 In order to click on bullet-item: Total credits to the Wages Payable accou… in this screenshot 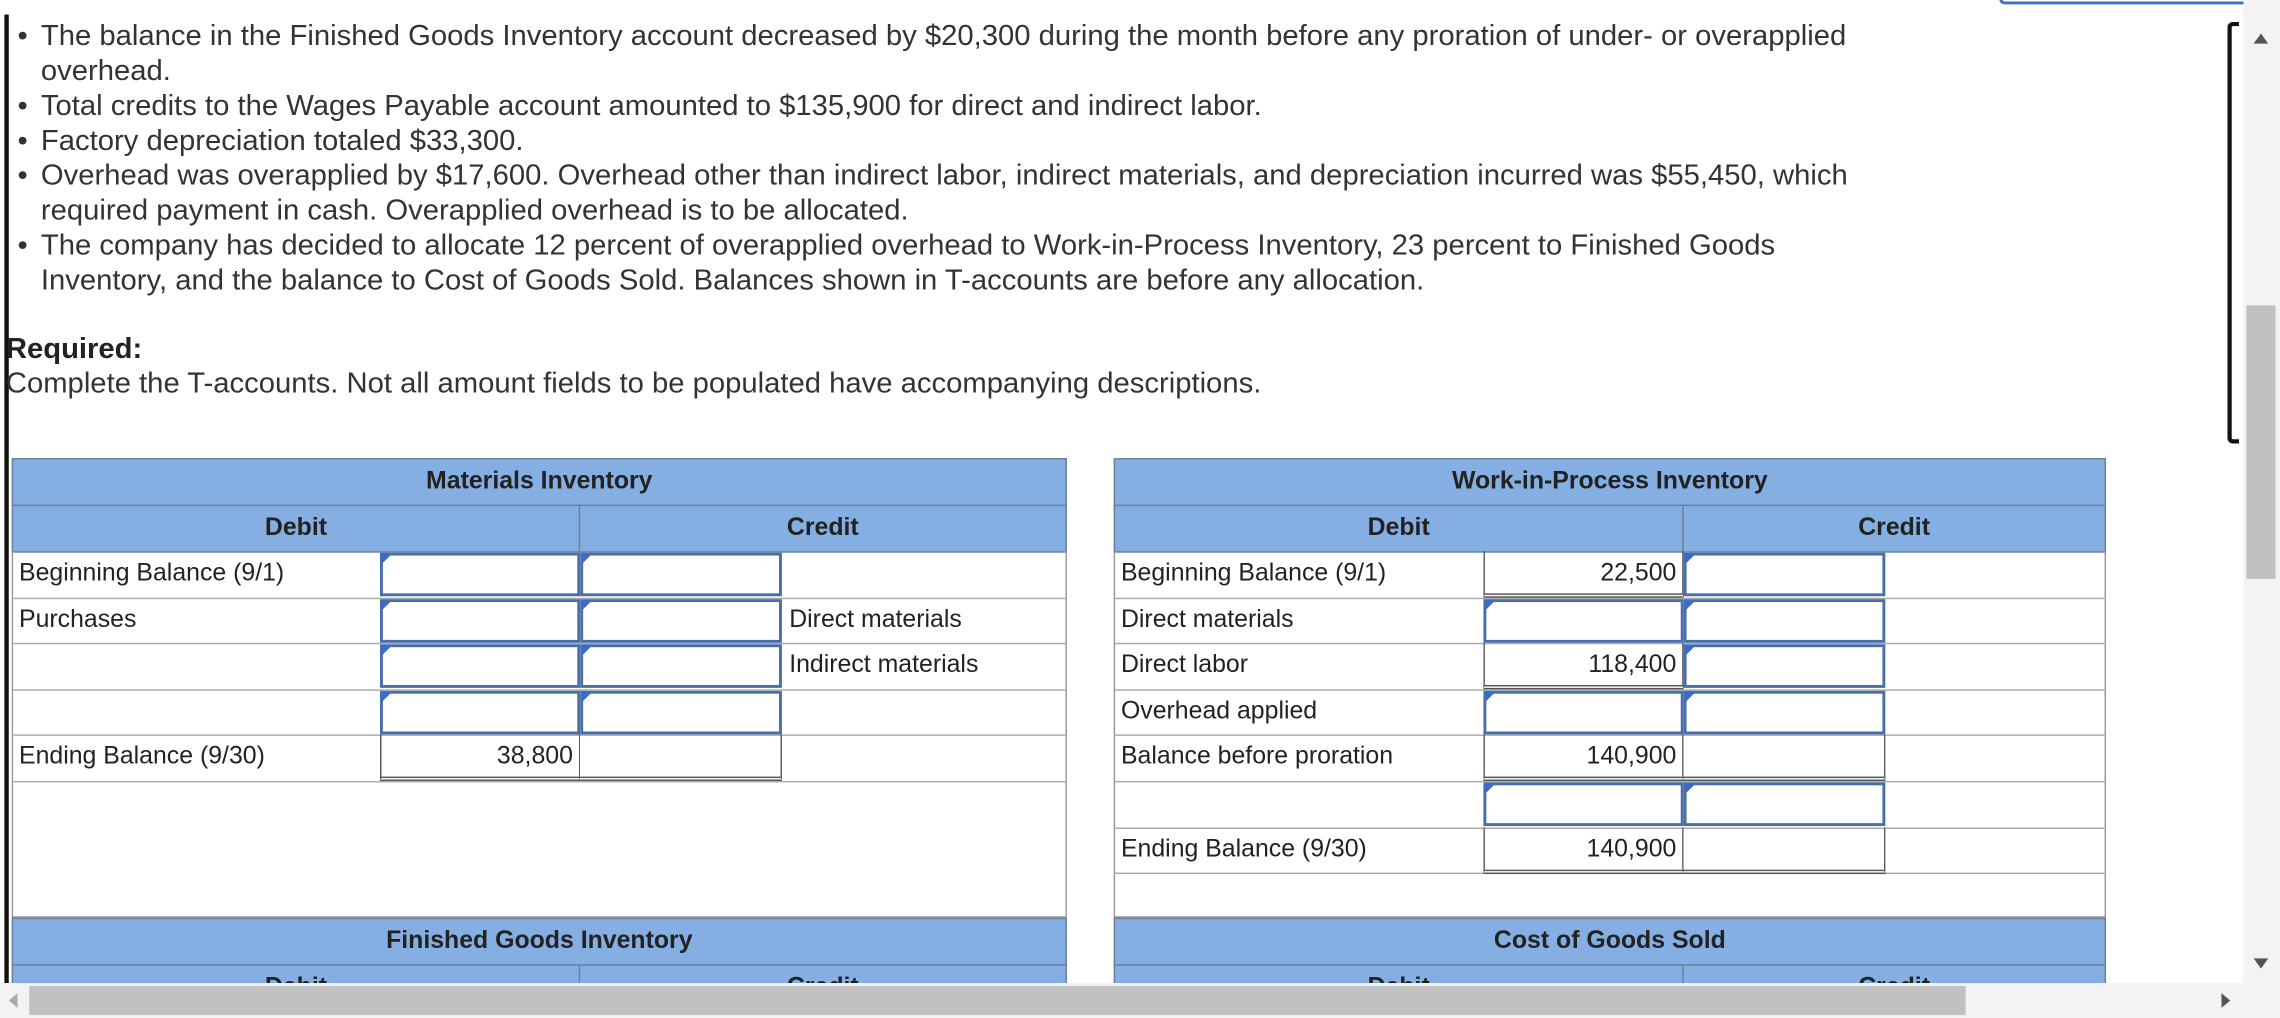, I will do `click(950, 106)`.